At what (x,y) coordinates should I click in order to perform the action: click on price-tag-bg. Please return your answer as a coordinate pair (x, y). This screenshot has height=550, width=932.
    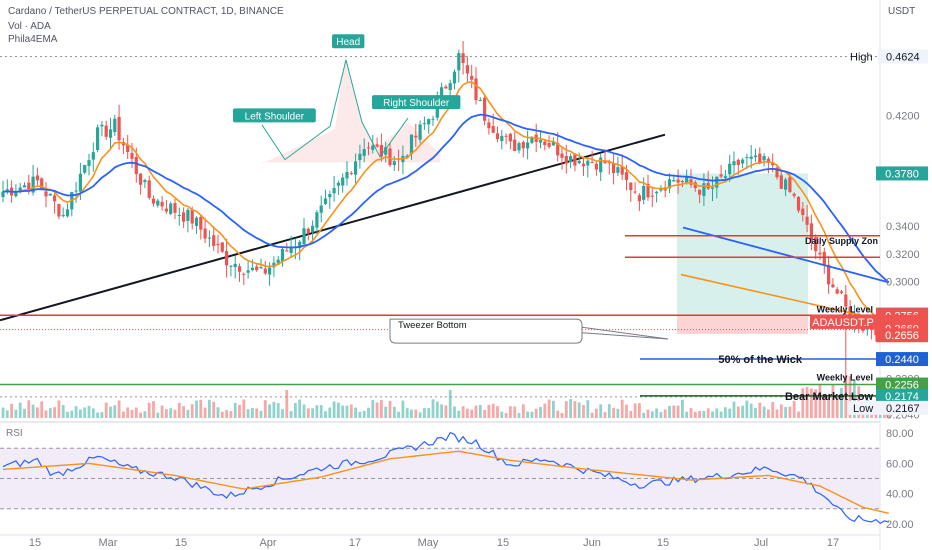
    Looking at the image, I should click on (902, 173).